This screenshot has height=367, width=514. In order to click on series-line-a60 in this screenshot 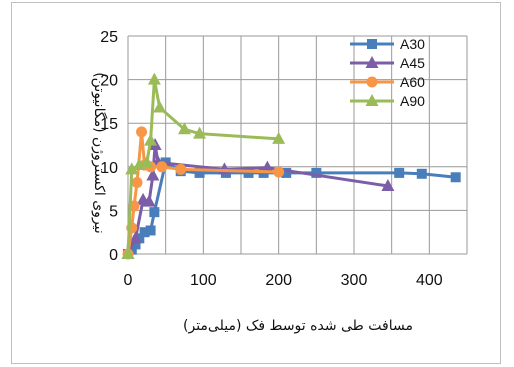, I will do `click(202, 192)`.